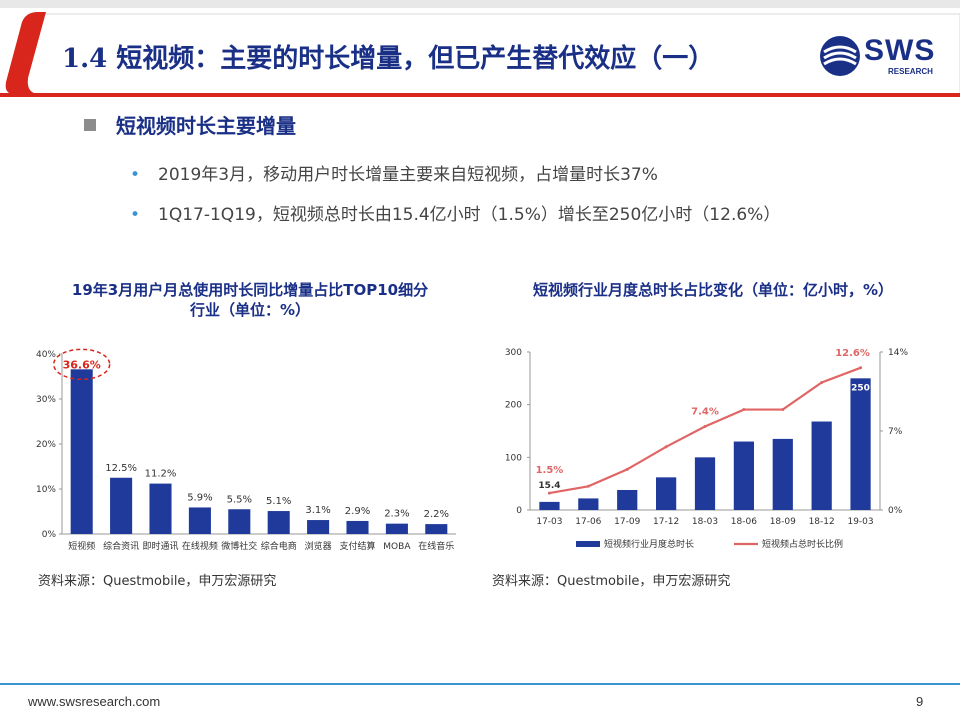 The image size is (960, 720). What do you see at coordinates (852, 353) in the screenshot?
I see `line-data-label: 12.6%` at bounding box center [852, 353].